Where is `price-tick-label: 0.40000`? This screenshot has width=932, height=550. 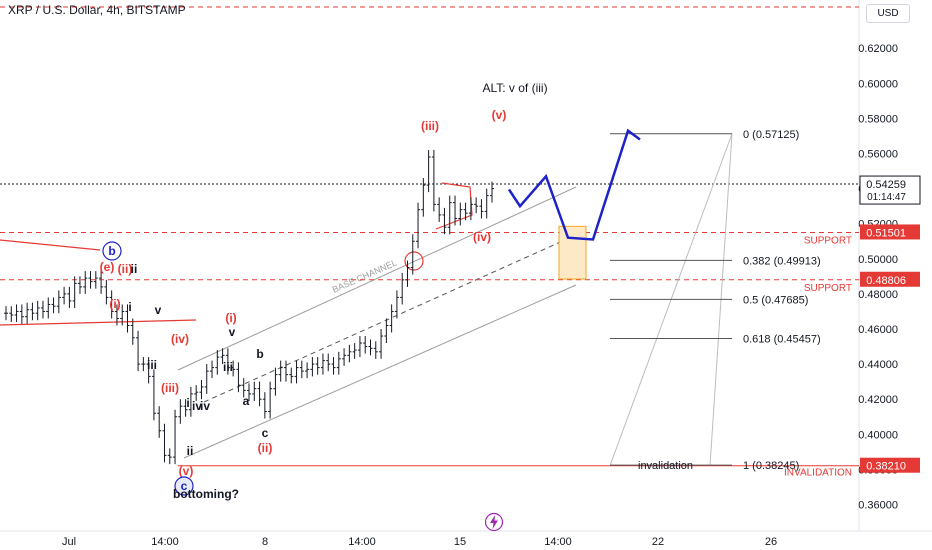
price-tick-label: 0.40000 is located at coordinates (878, 435).